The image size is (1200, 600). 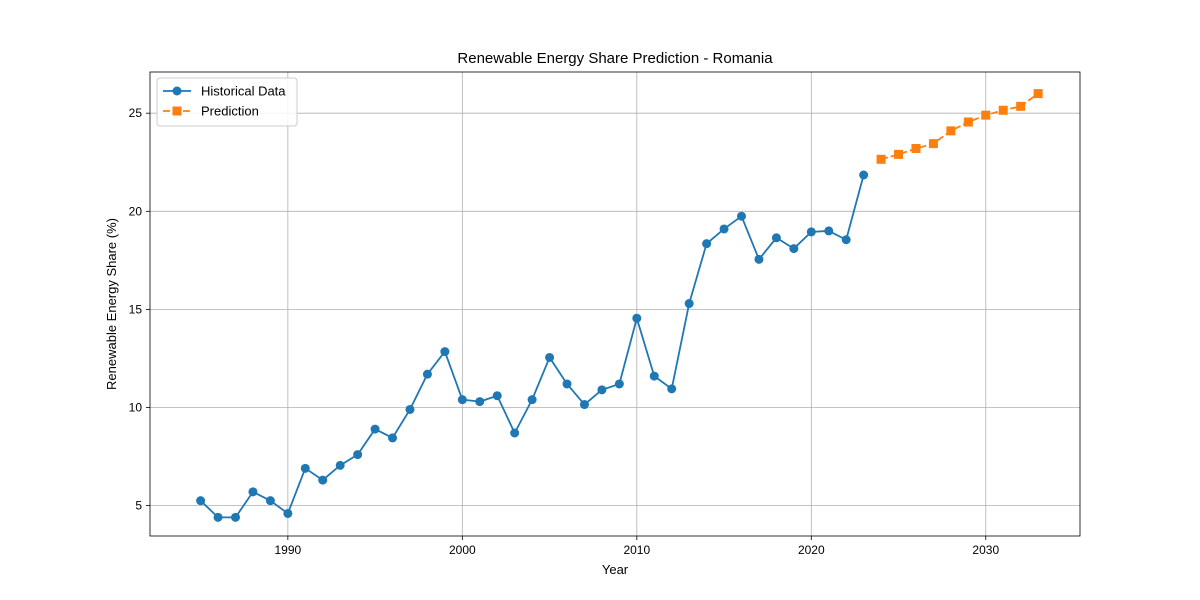 I want to click on legend-item: Historical Data, so click(x=224, y=91).